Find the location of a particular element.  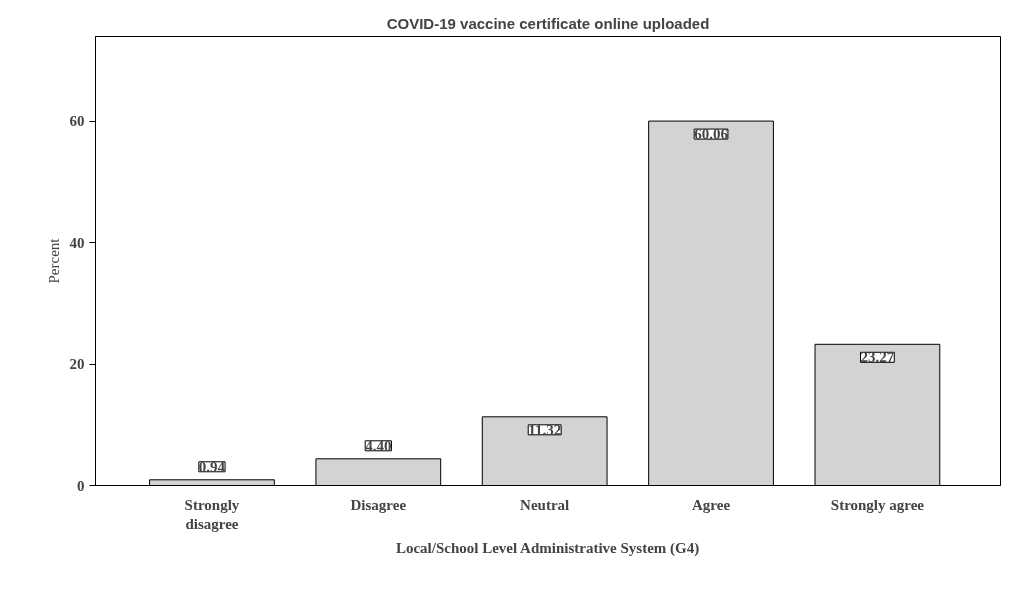

chart-title: COVID-19 vaccine certificate online uploaded is located at coordinates (548, 23).